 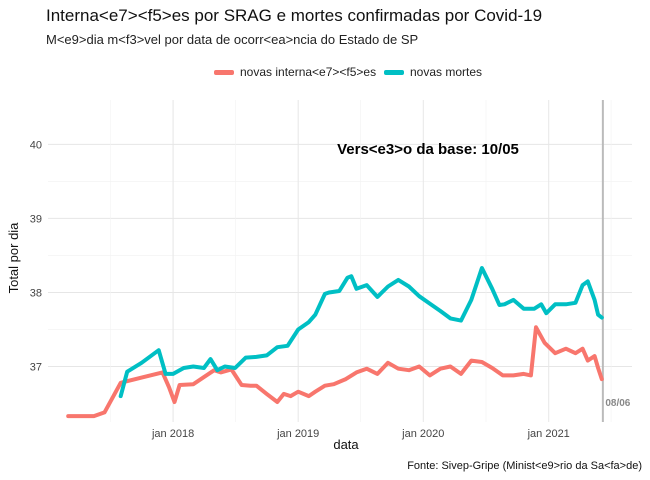 I want to click on legend-item-internacoes: novas interna<e7><f5>es, so click(x=295, y=72).